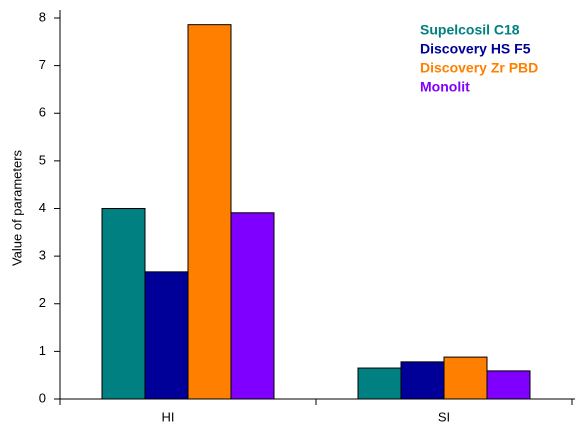  What do you see at coordinates (42, 207) in the screenshot?
I see `y-tick-label: 4` at bounding box center [42, 207].